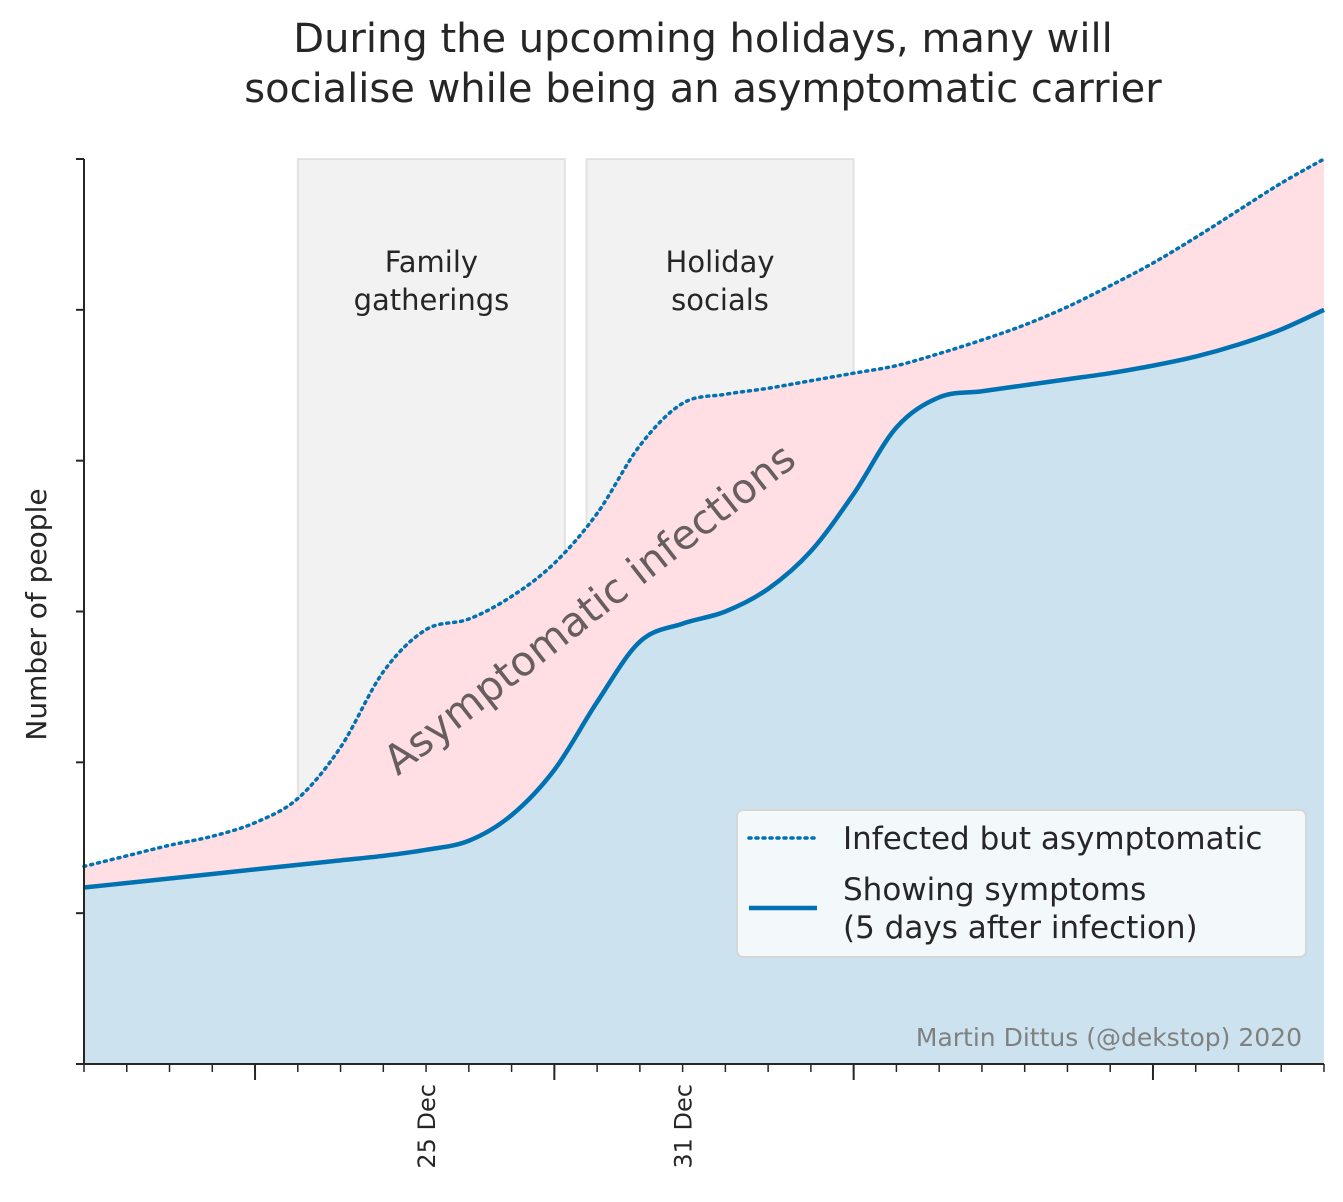 The width and height of the screenshot is (1343, 1202). Describe the element at coordinates (36, 614) in the screenshot. I see `y-axis-label: Number of people` at that location.